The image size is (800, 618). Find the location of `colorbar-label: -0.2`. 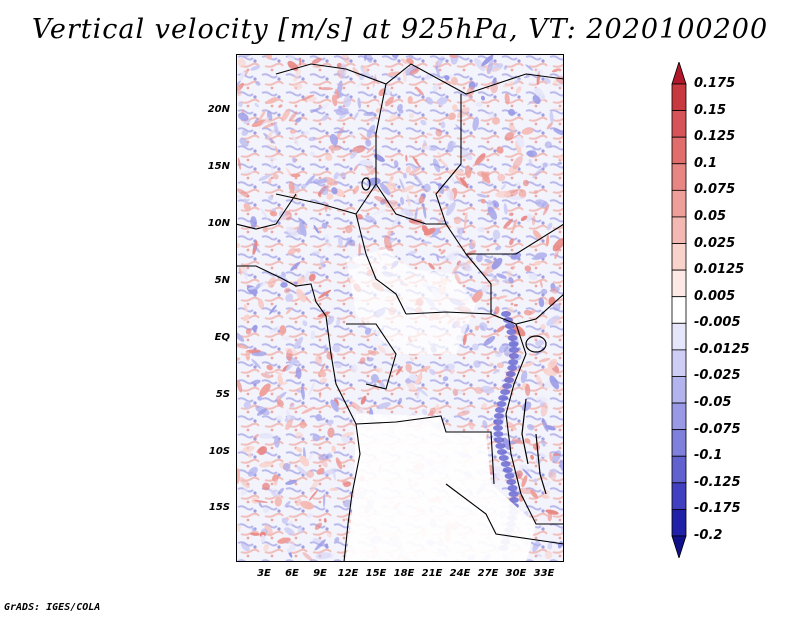

colorbar-label: -0.2 is located at coordinates (708, 535).